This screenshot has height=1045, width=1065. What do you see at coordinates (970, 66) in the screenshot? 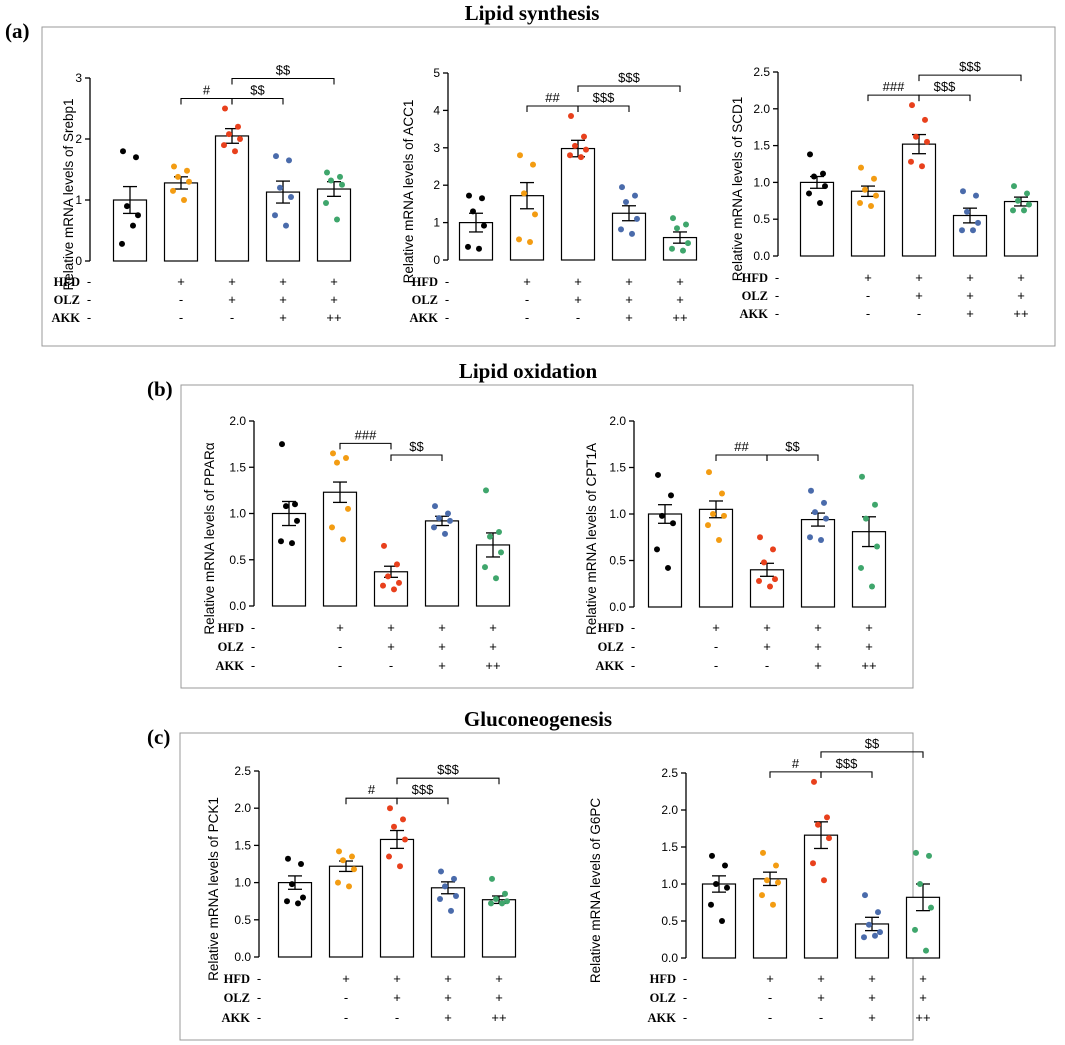
I see `significance-label: $$$` at bounding box center [970, 66].